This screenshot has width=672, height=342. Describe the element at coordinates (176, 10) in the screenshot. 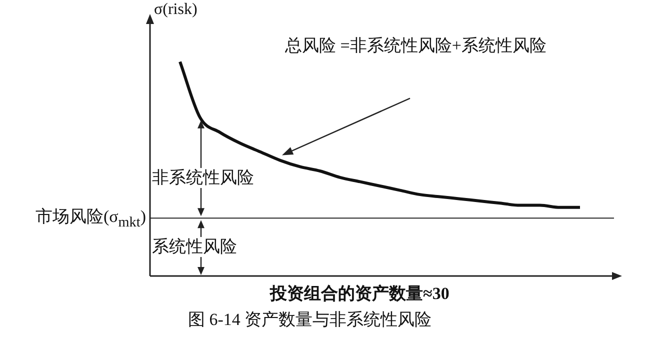

I see `y-axis-title: σ(risk)` at that location.